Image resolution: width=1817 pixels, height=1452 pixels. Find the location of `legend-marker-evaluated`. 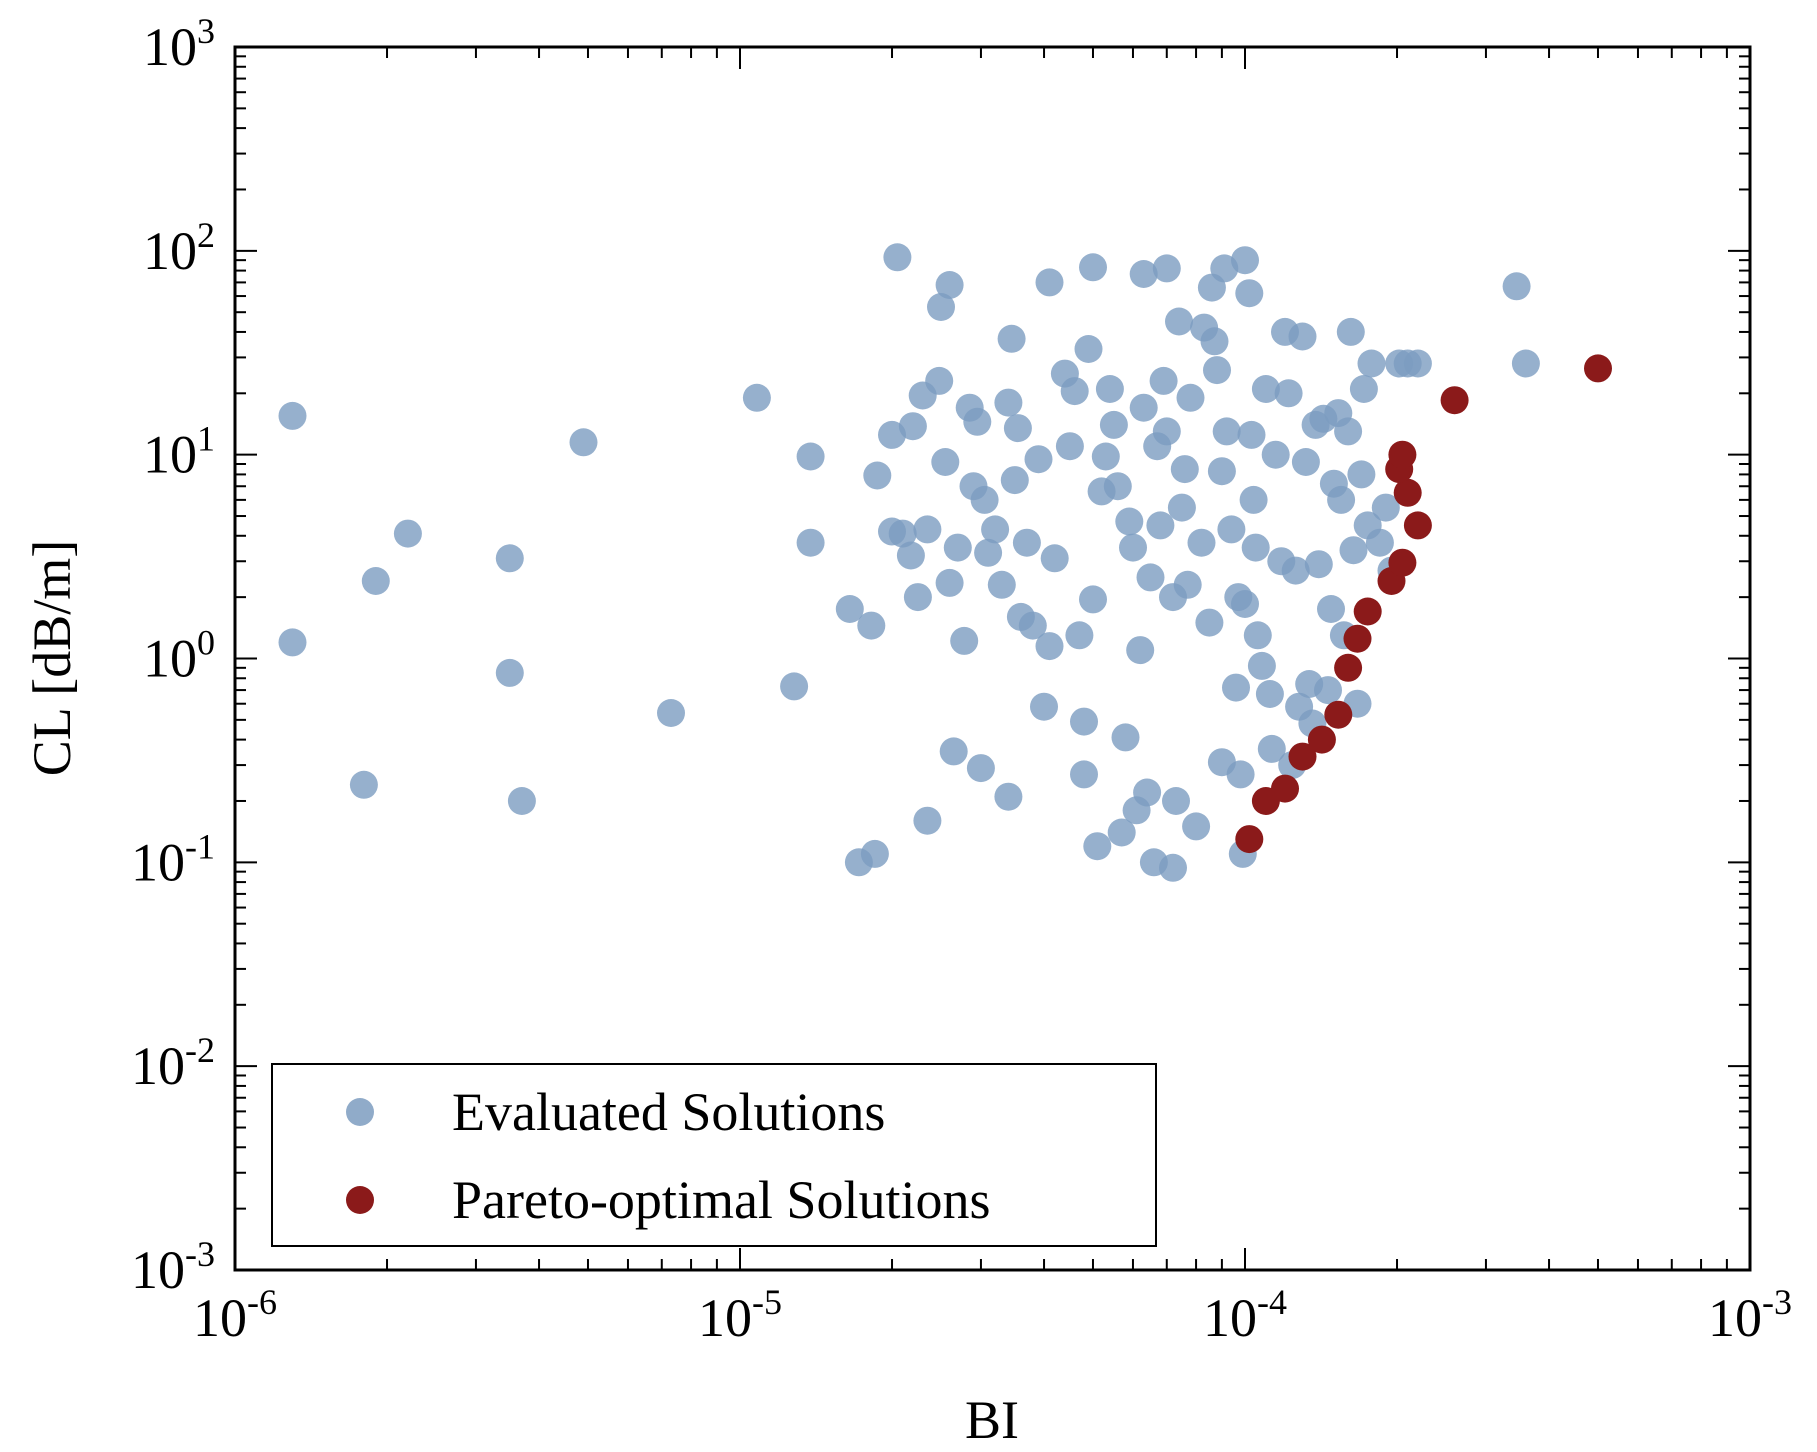

legend-marker-evaluated is located at coordinates (360, 1112).